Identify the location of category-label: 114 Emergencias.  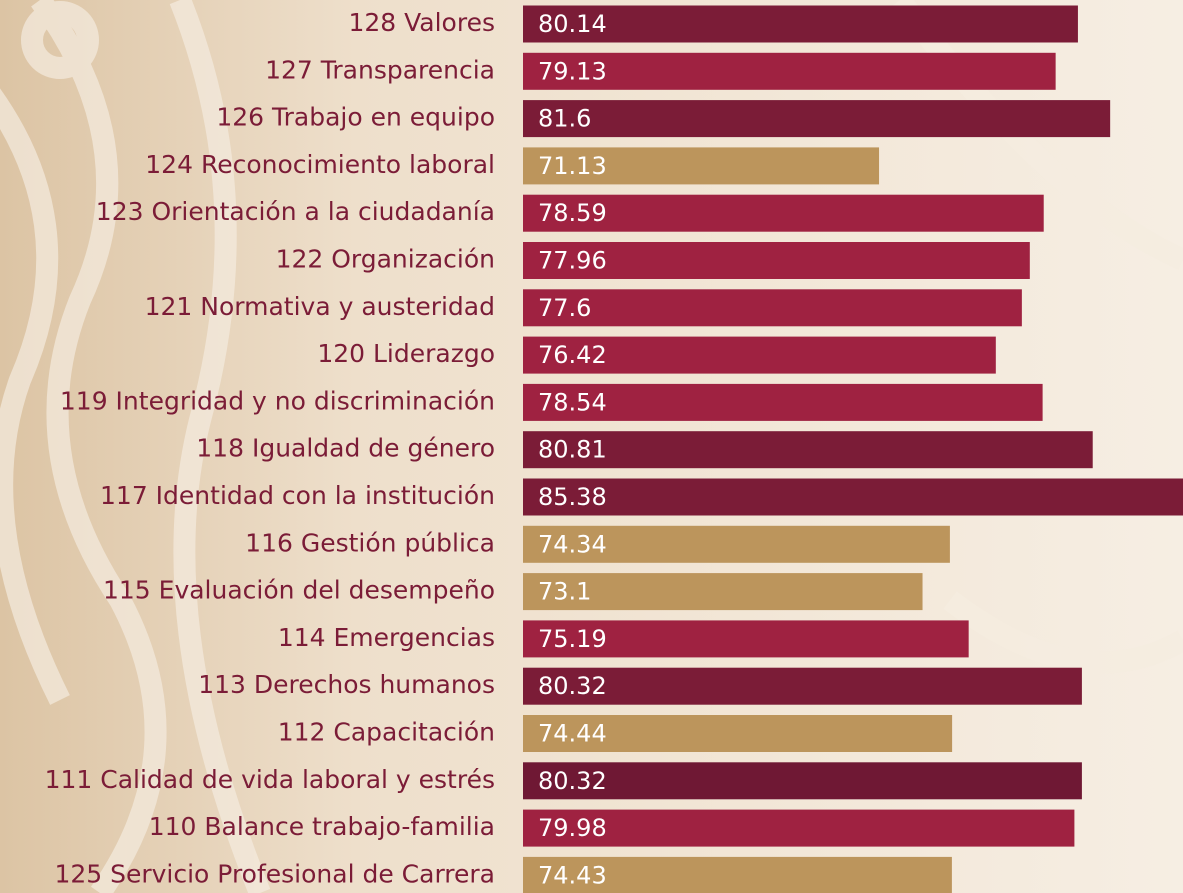
(386, 637).